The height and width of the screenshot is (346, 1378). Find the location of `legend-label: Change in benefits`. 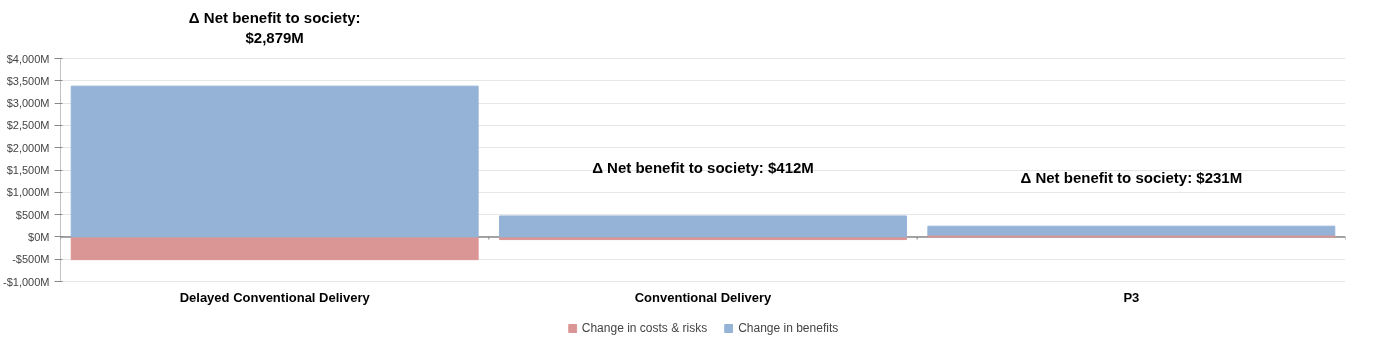

legend-label: Change in benefits is located at coordinates (788, 328).